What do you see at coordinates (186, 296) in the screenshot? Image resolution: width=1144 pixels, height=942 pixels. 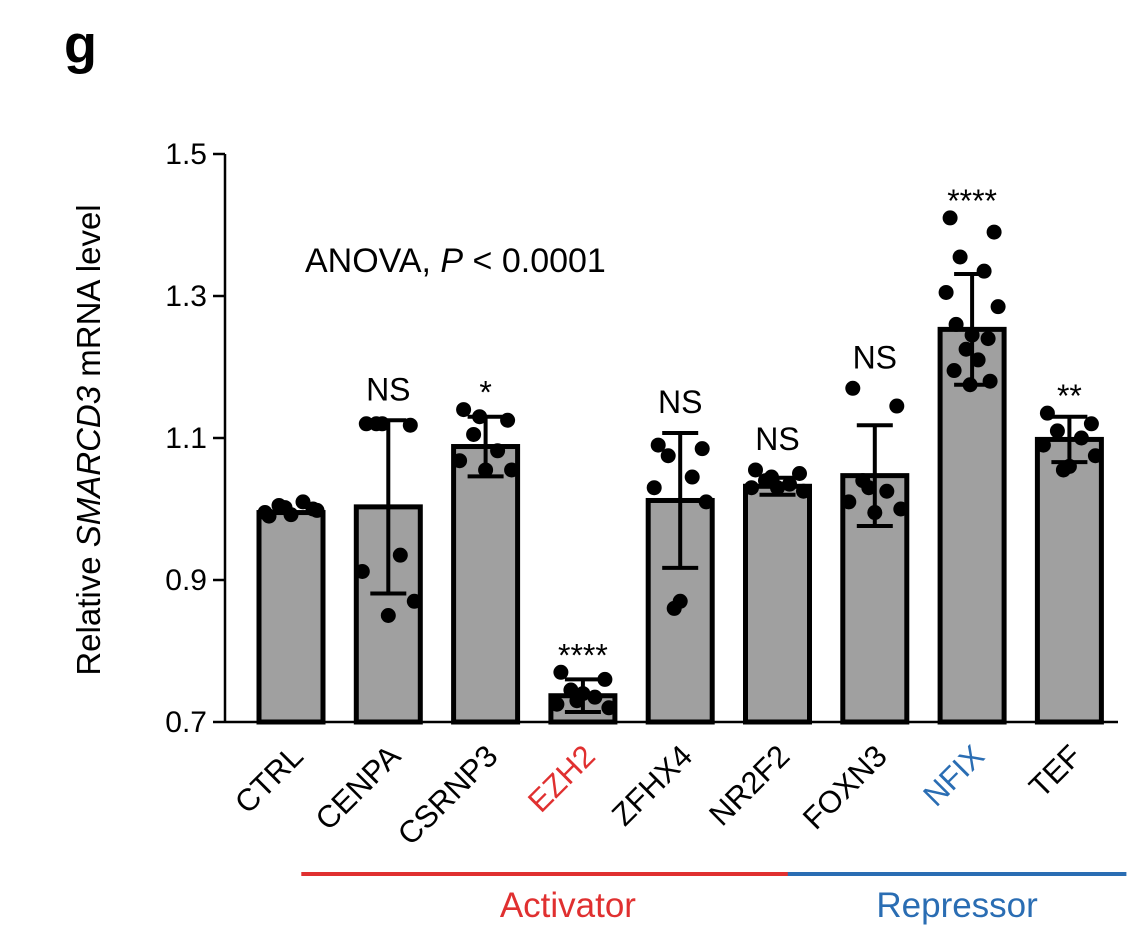 I see `y-tick-label: 1.3` at bounding box center [186, 296].